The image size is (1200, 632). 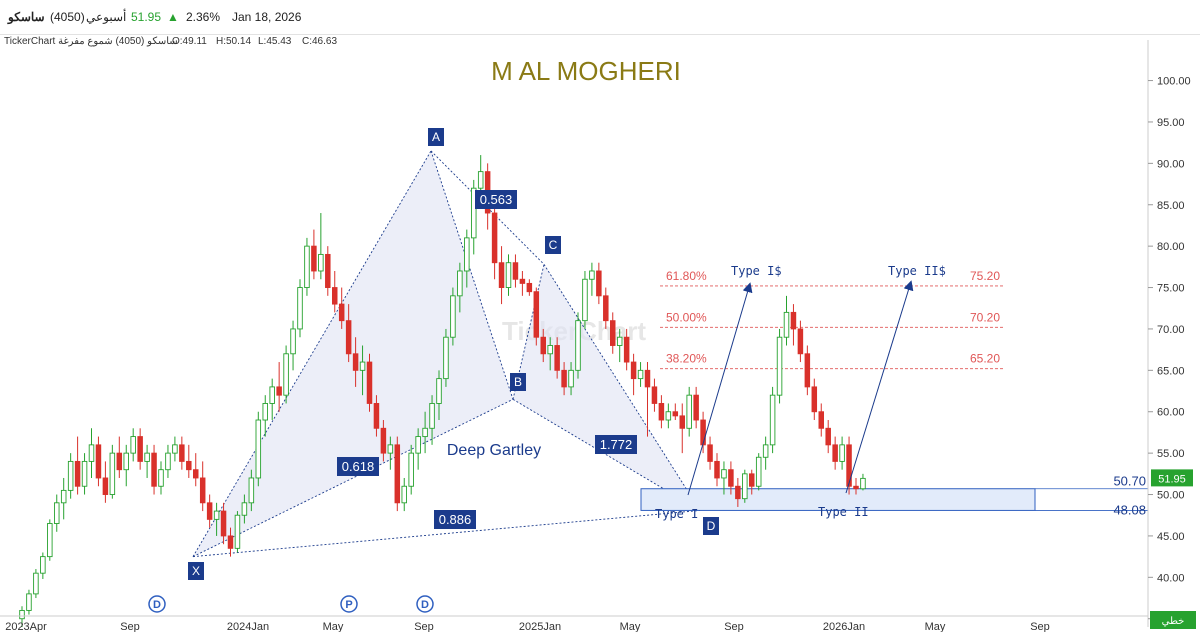 I want to click on y-tick-label: 100.00, so click(x=1174, y=82).